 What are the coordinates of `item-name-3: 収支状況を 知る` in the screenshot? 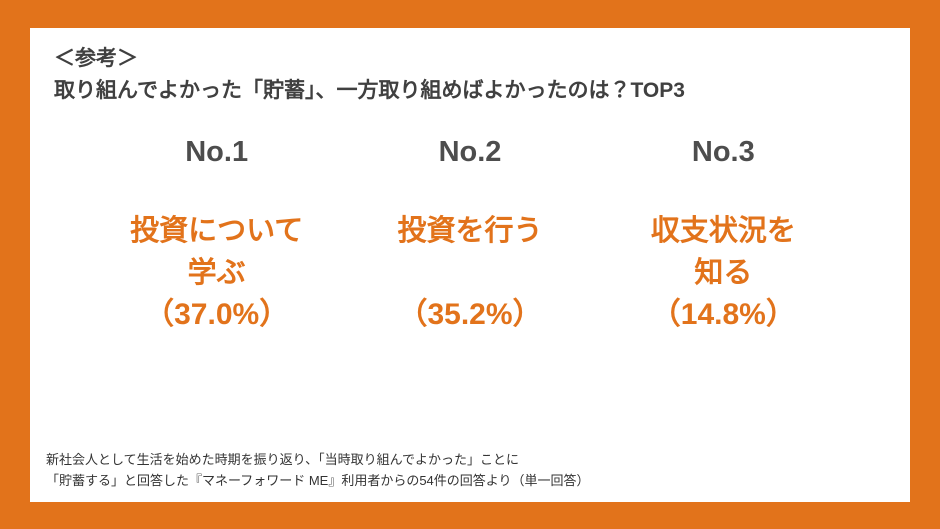 It's located at (723, 251).